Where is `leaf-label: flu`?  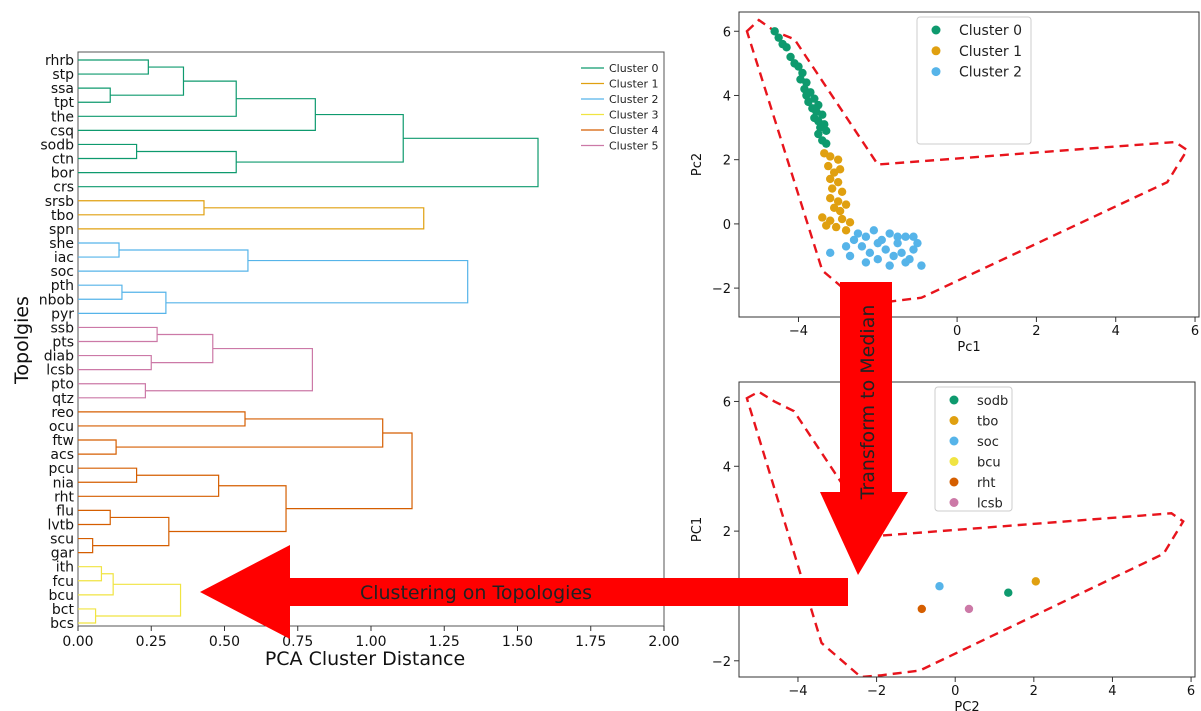
leaf-label: flu is located at coordinates (65, 511).